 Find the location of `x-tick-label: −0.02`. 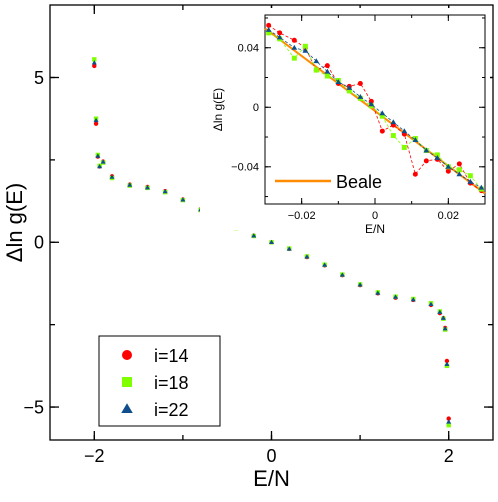

x-tick-label: −0.02 is located at coordinates (302, 216).